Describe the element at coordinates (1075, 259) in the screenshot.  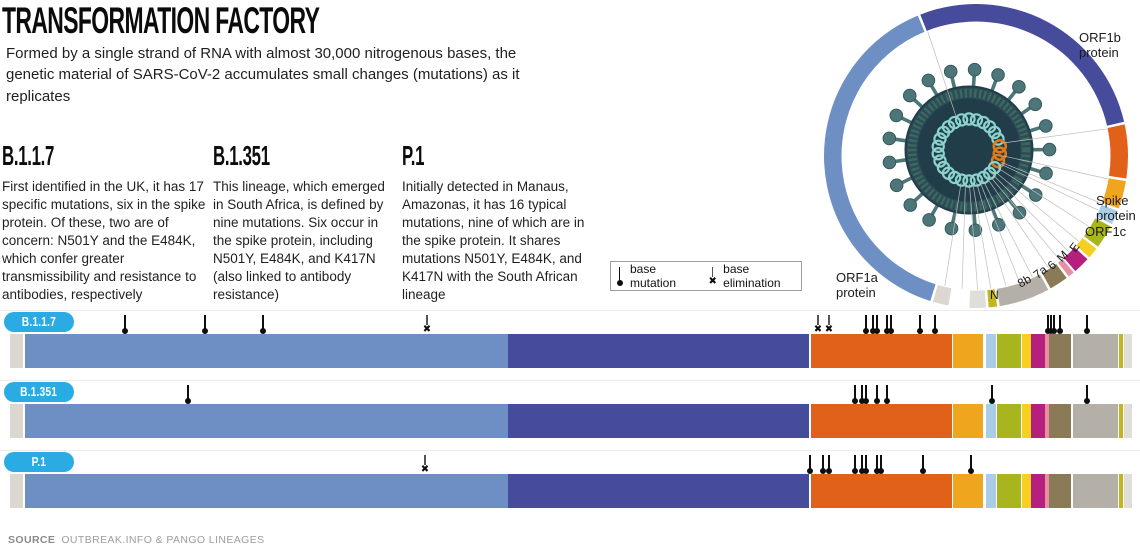
I see `ring-segment-orf7a` at that location.